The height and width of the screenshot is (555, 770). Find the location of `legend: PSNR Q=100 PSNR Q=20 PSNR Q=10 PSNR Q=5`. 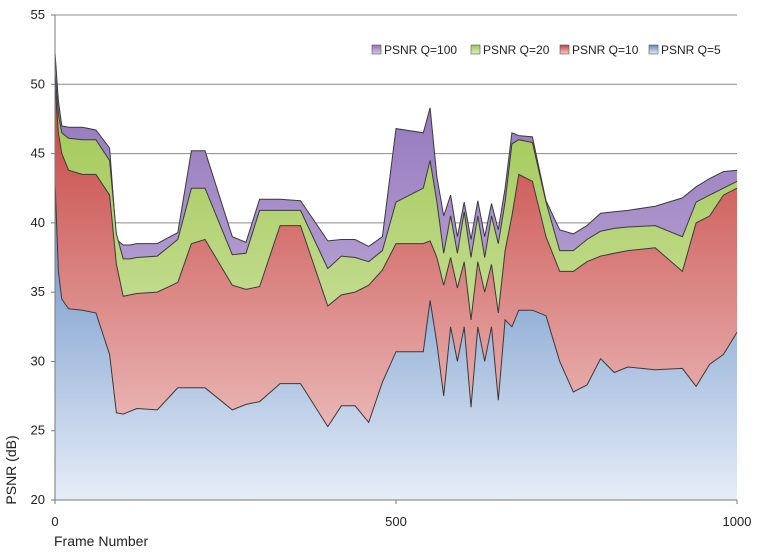

legend: PSNR Q=100 PSNR Q=20 PSNR Q=10 PSNR Q=5 is located at coordinates (546, 50).